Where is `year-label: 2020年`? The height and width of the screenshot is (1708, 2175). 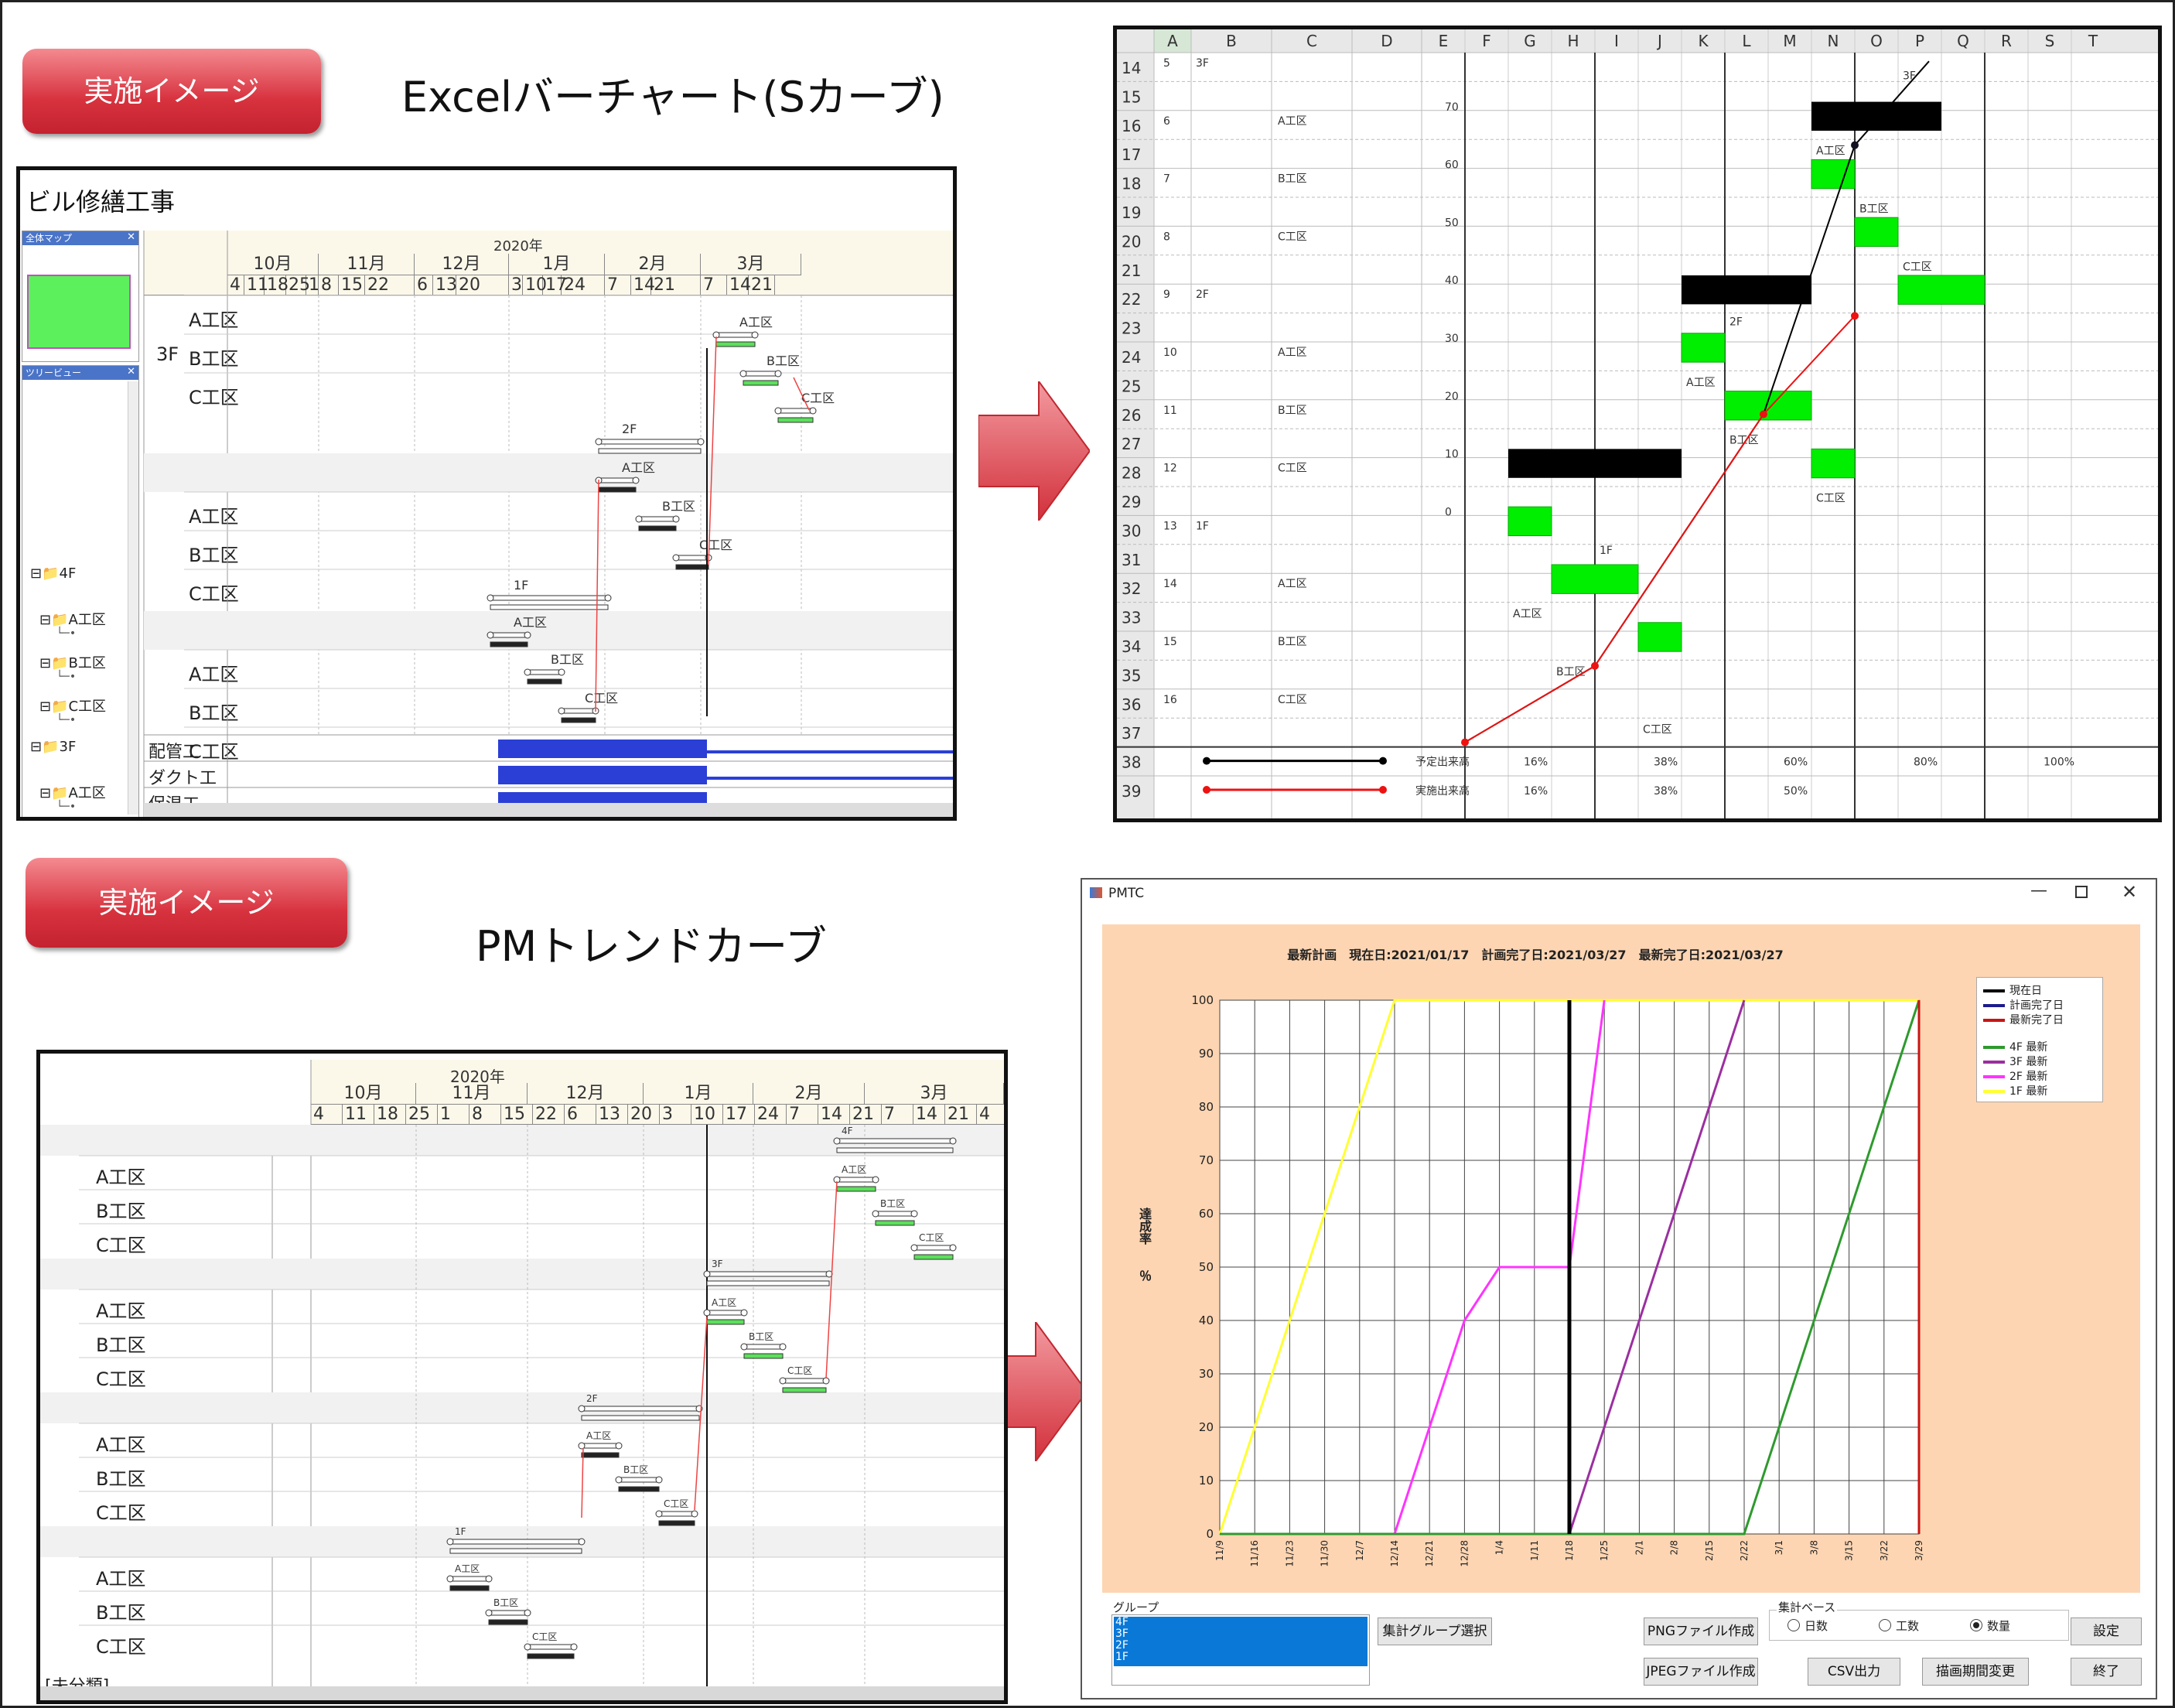
year-label: 2020年 is located at coordinates (518, 246).